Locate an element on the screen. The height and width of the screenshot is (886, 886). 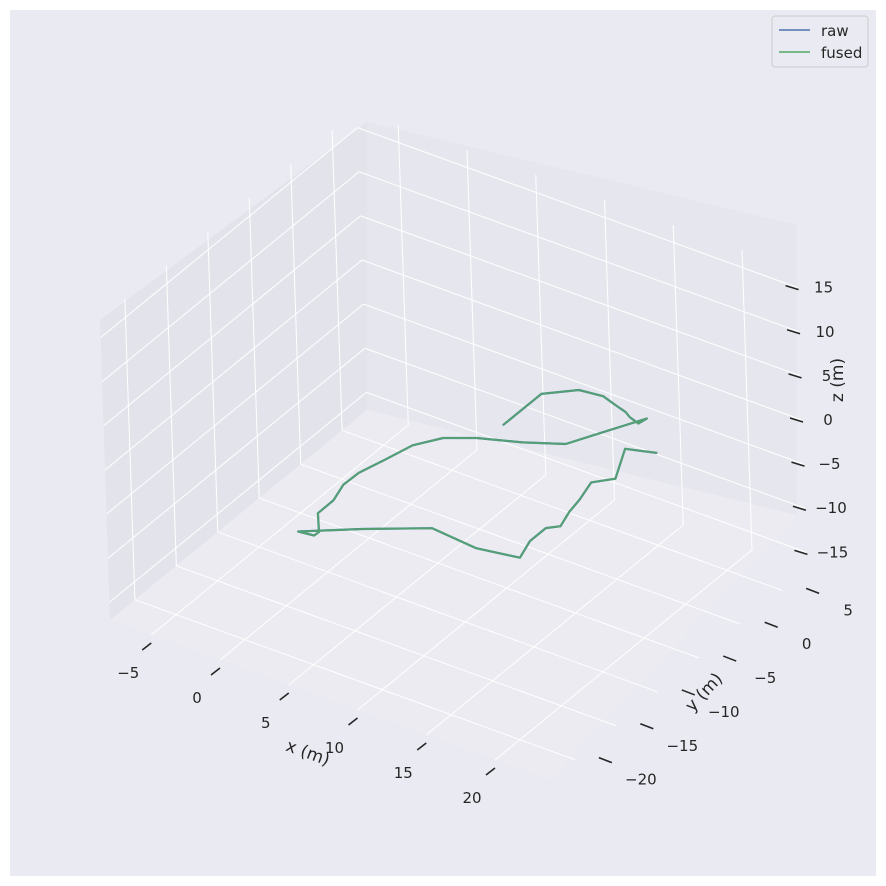
series-line-fused is located at coordinates (477, 474).